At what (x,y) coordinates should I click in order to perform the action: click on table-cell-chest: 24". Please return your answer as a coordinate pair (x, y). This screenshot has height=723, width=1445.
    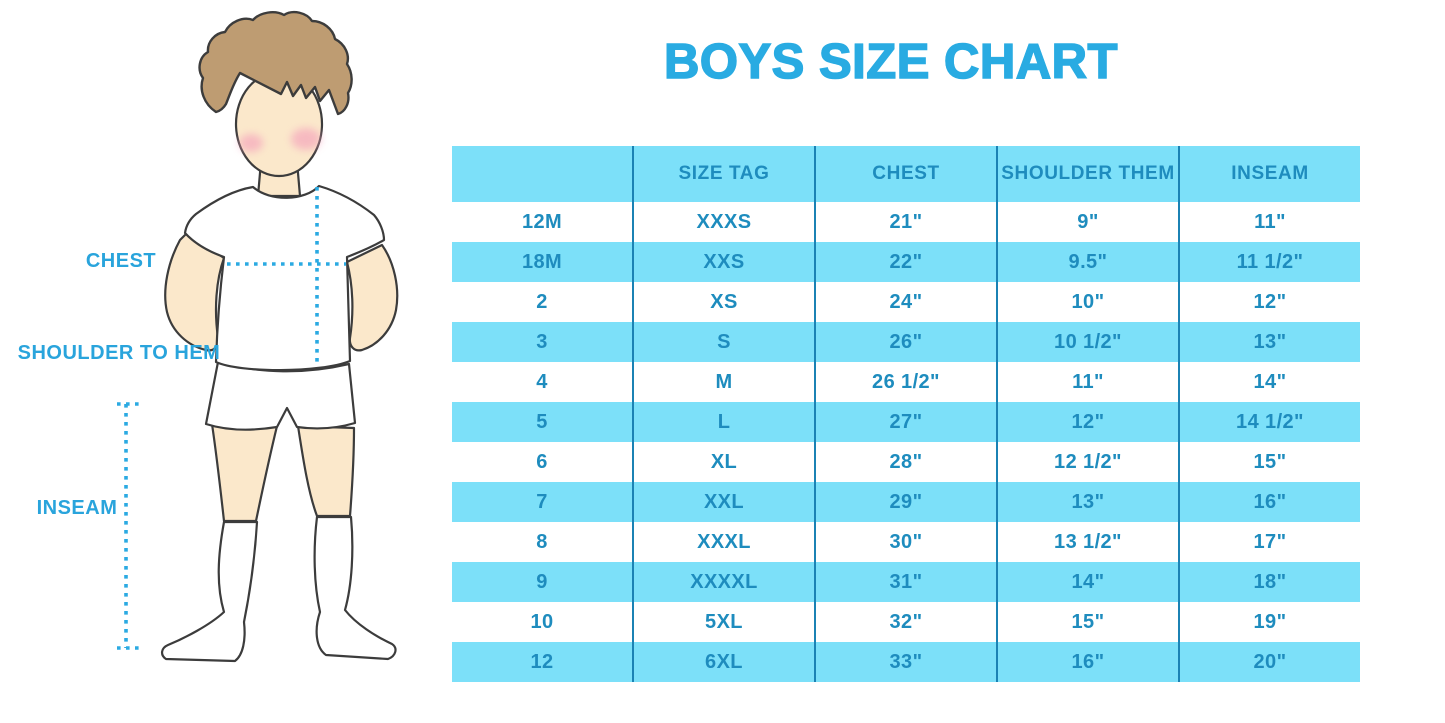
    Looking at the image, I should click on (905, 302).